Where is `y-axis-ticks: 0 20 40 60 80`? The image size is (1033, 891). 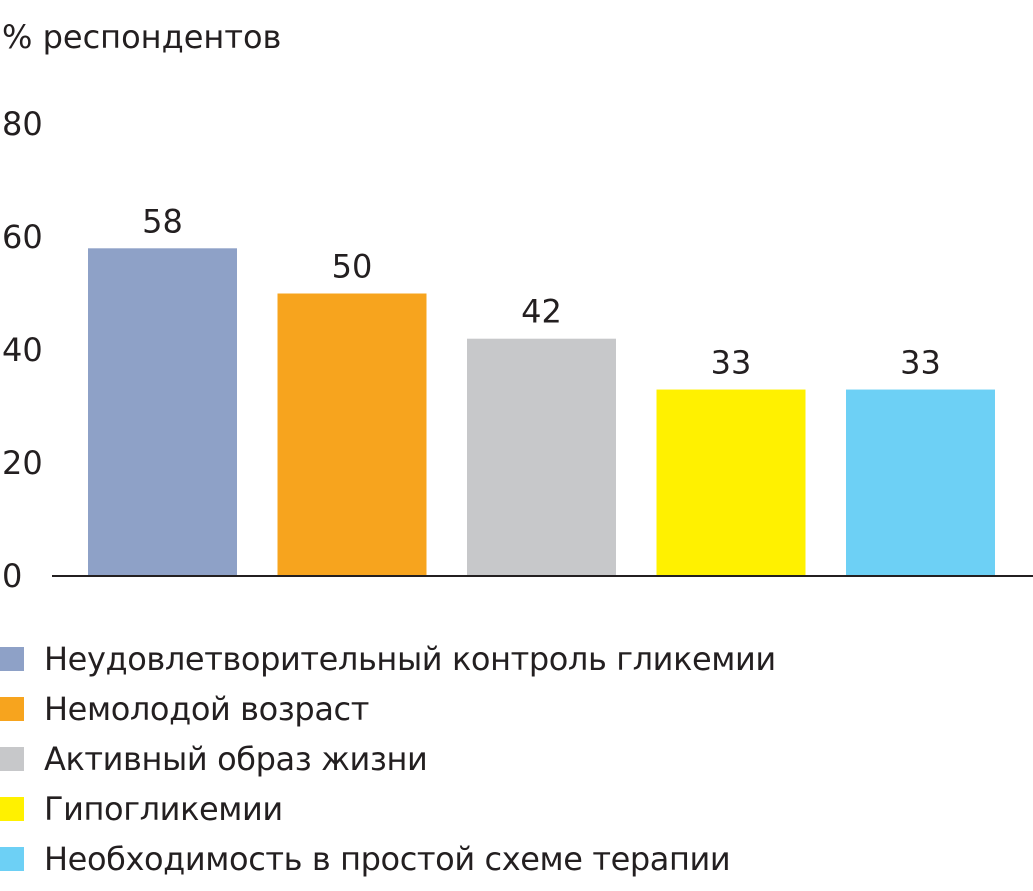 y-axis-ticks: 0 20 40 60 80 is located at coordinates (22, 350).